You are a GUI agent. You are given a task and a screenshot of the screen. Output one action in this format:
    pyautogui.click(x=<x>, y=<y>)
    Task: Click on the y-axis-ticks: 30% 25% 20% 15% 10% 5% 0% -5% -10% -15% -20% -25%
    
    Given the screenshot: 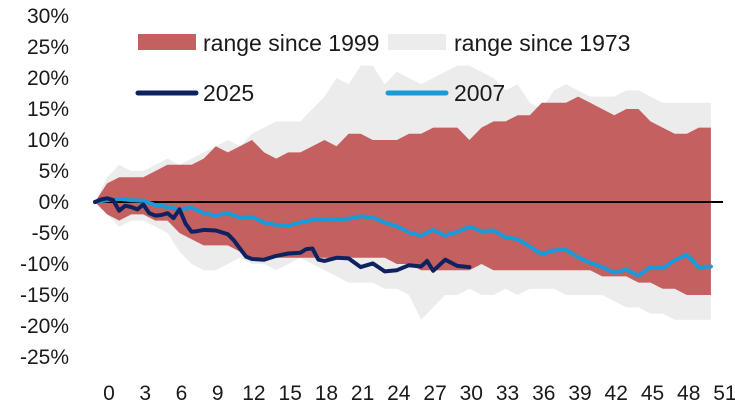 What is the action you would take?
    pyautogui.click(x=44, y=187)
    